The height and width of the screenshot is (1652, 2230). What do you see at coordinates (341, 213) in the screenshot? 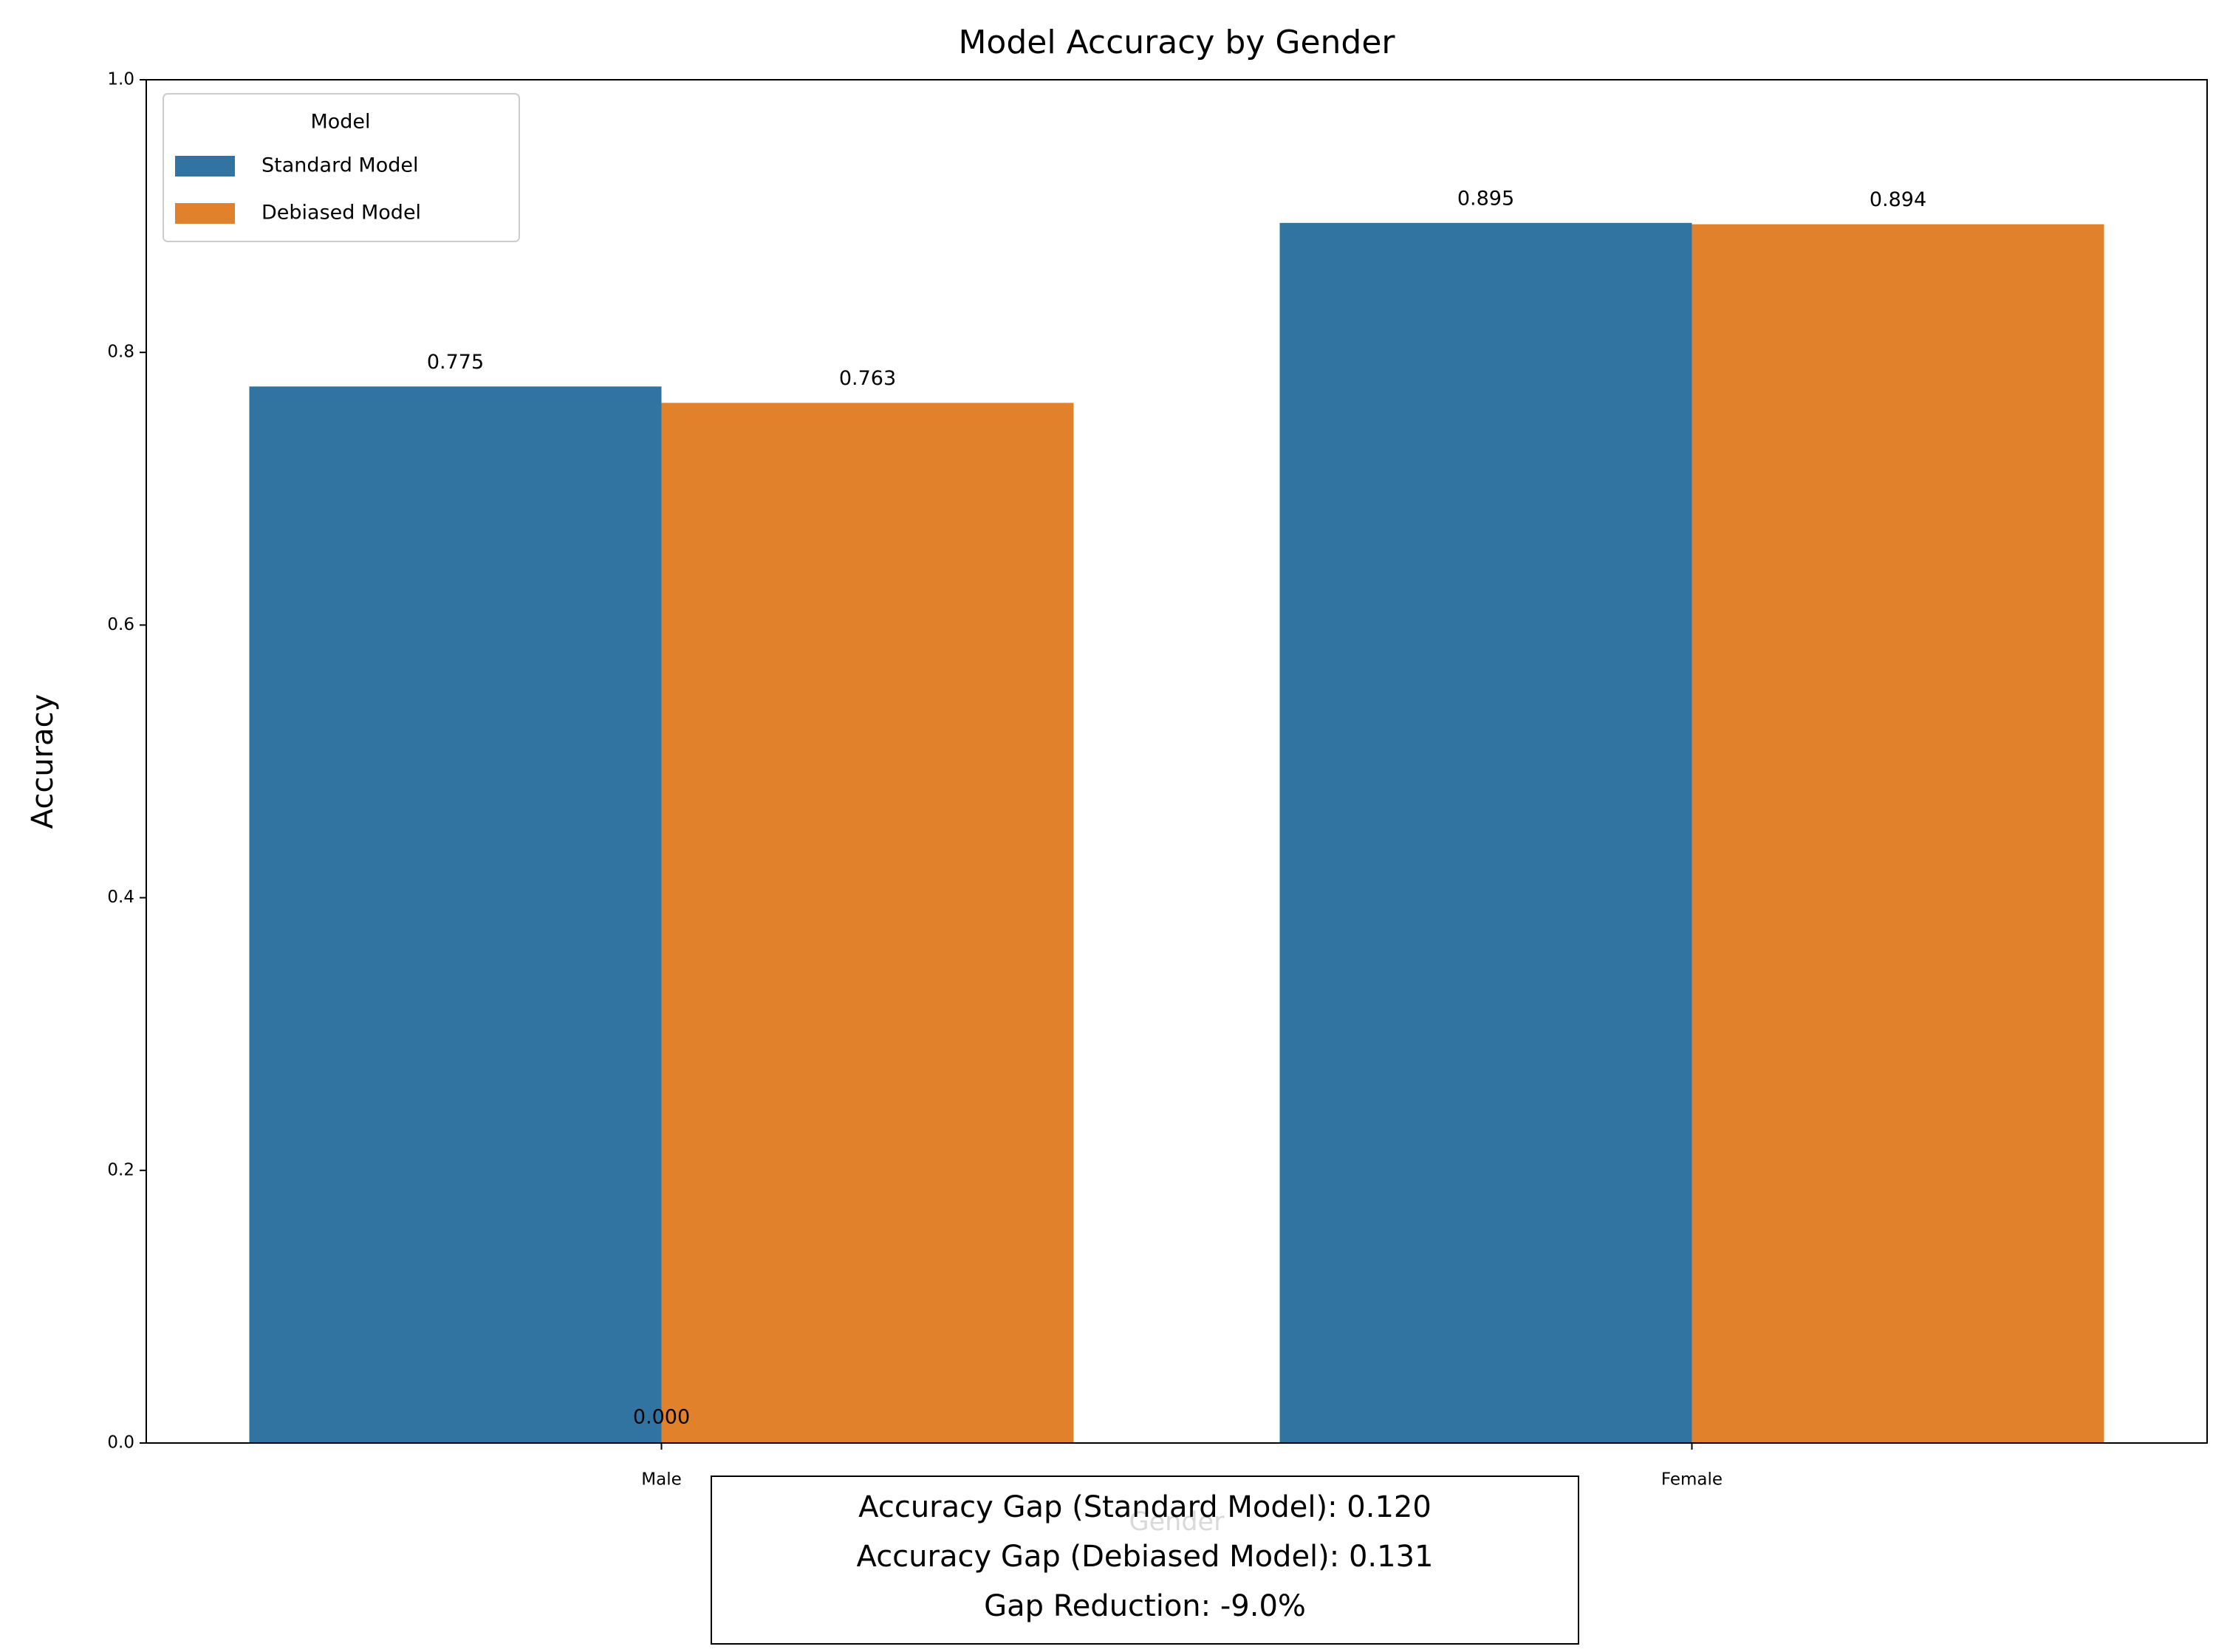
I see `legend-label: Debiased Model` at bounding box center [341, 213].